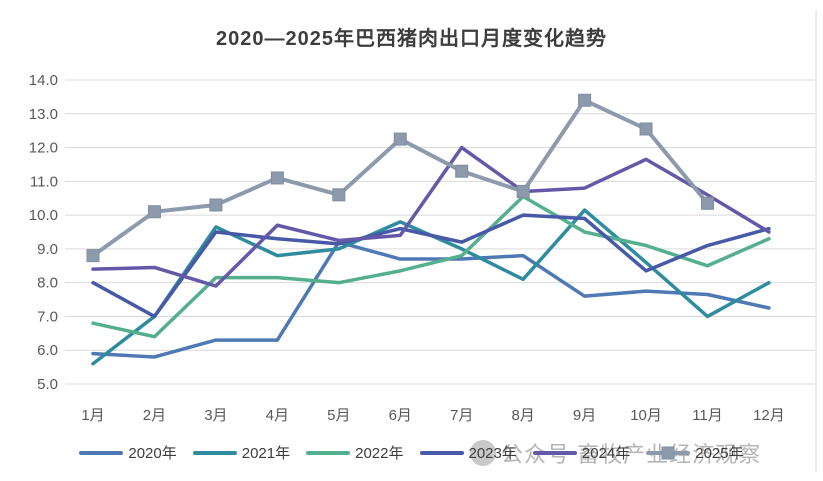 This screenshot has width=823, height=481. I want to click on y-tick-label: 14.0, so click(43, 80).